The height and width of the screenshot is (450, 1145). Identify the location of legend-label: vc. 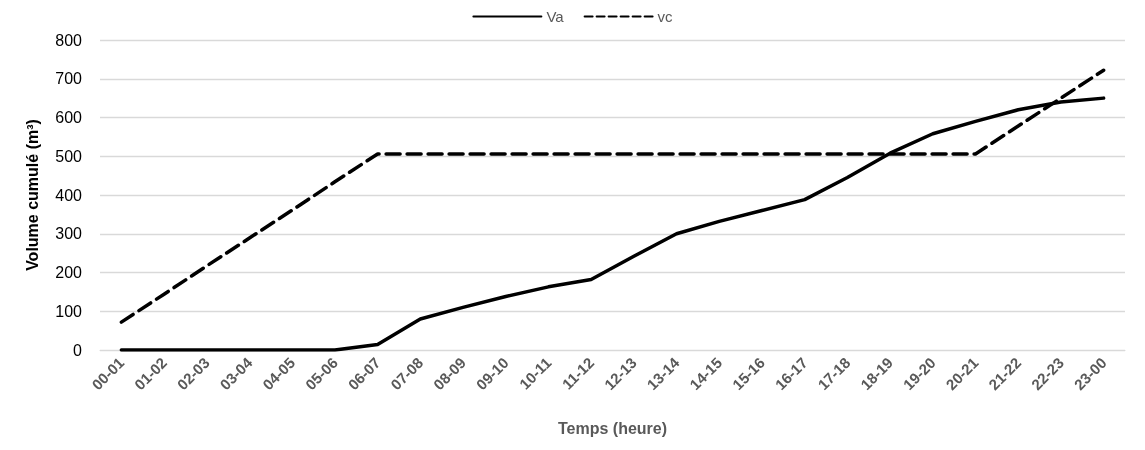
(665, 16).